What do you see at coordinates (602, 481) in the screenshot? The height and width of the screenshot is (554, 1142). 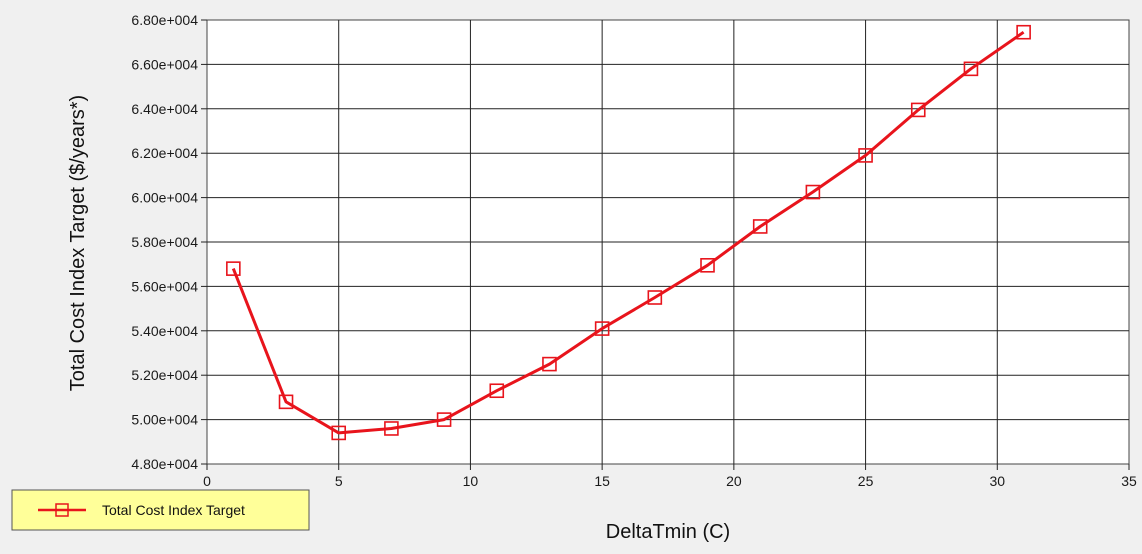 I see `x-tick-label: 15` at bounding box center [602, 481].